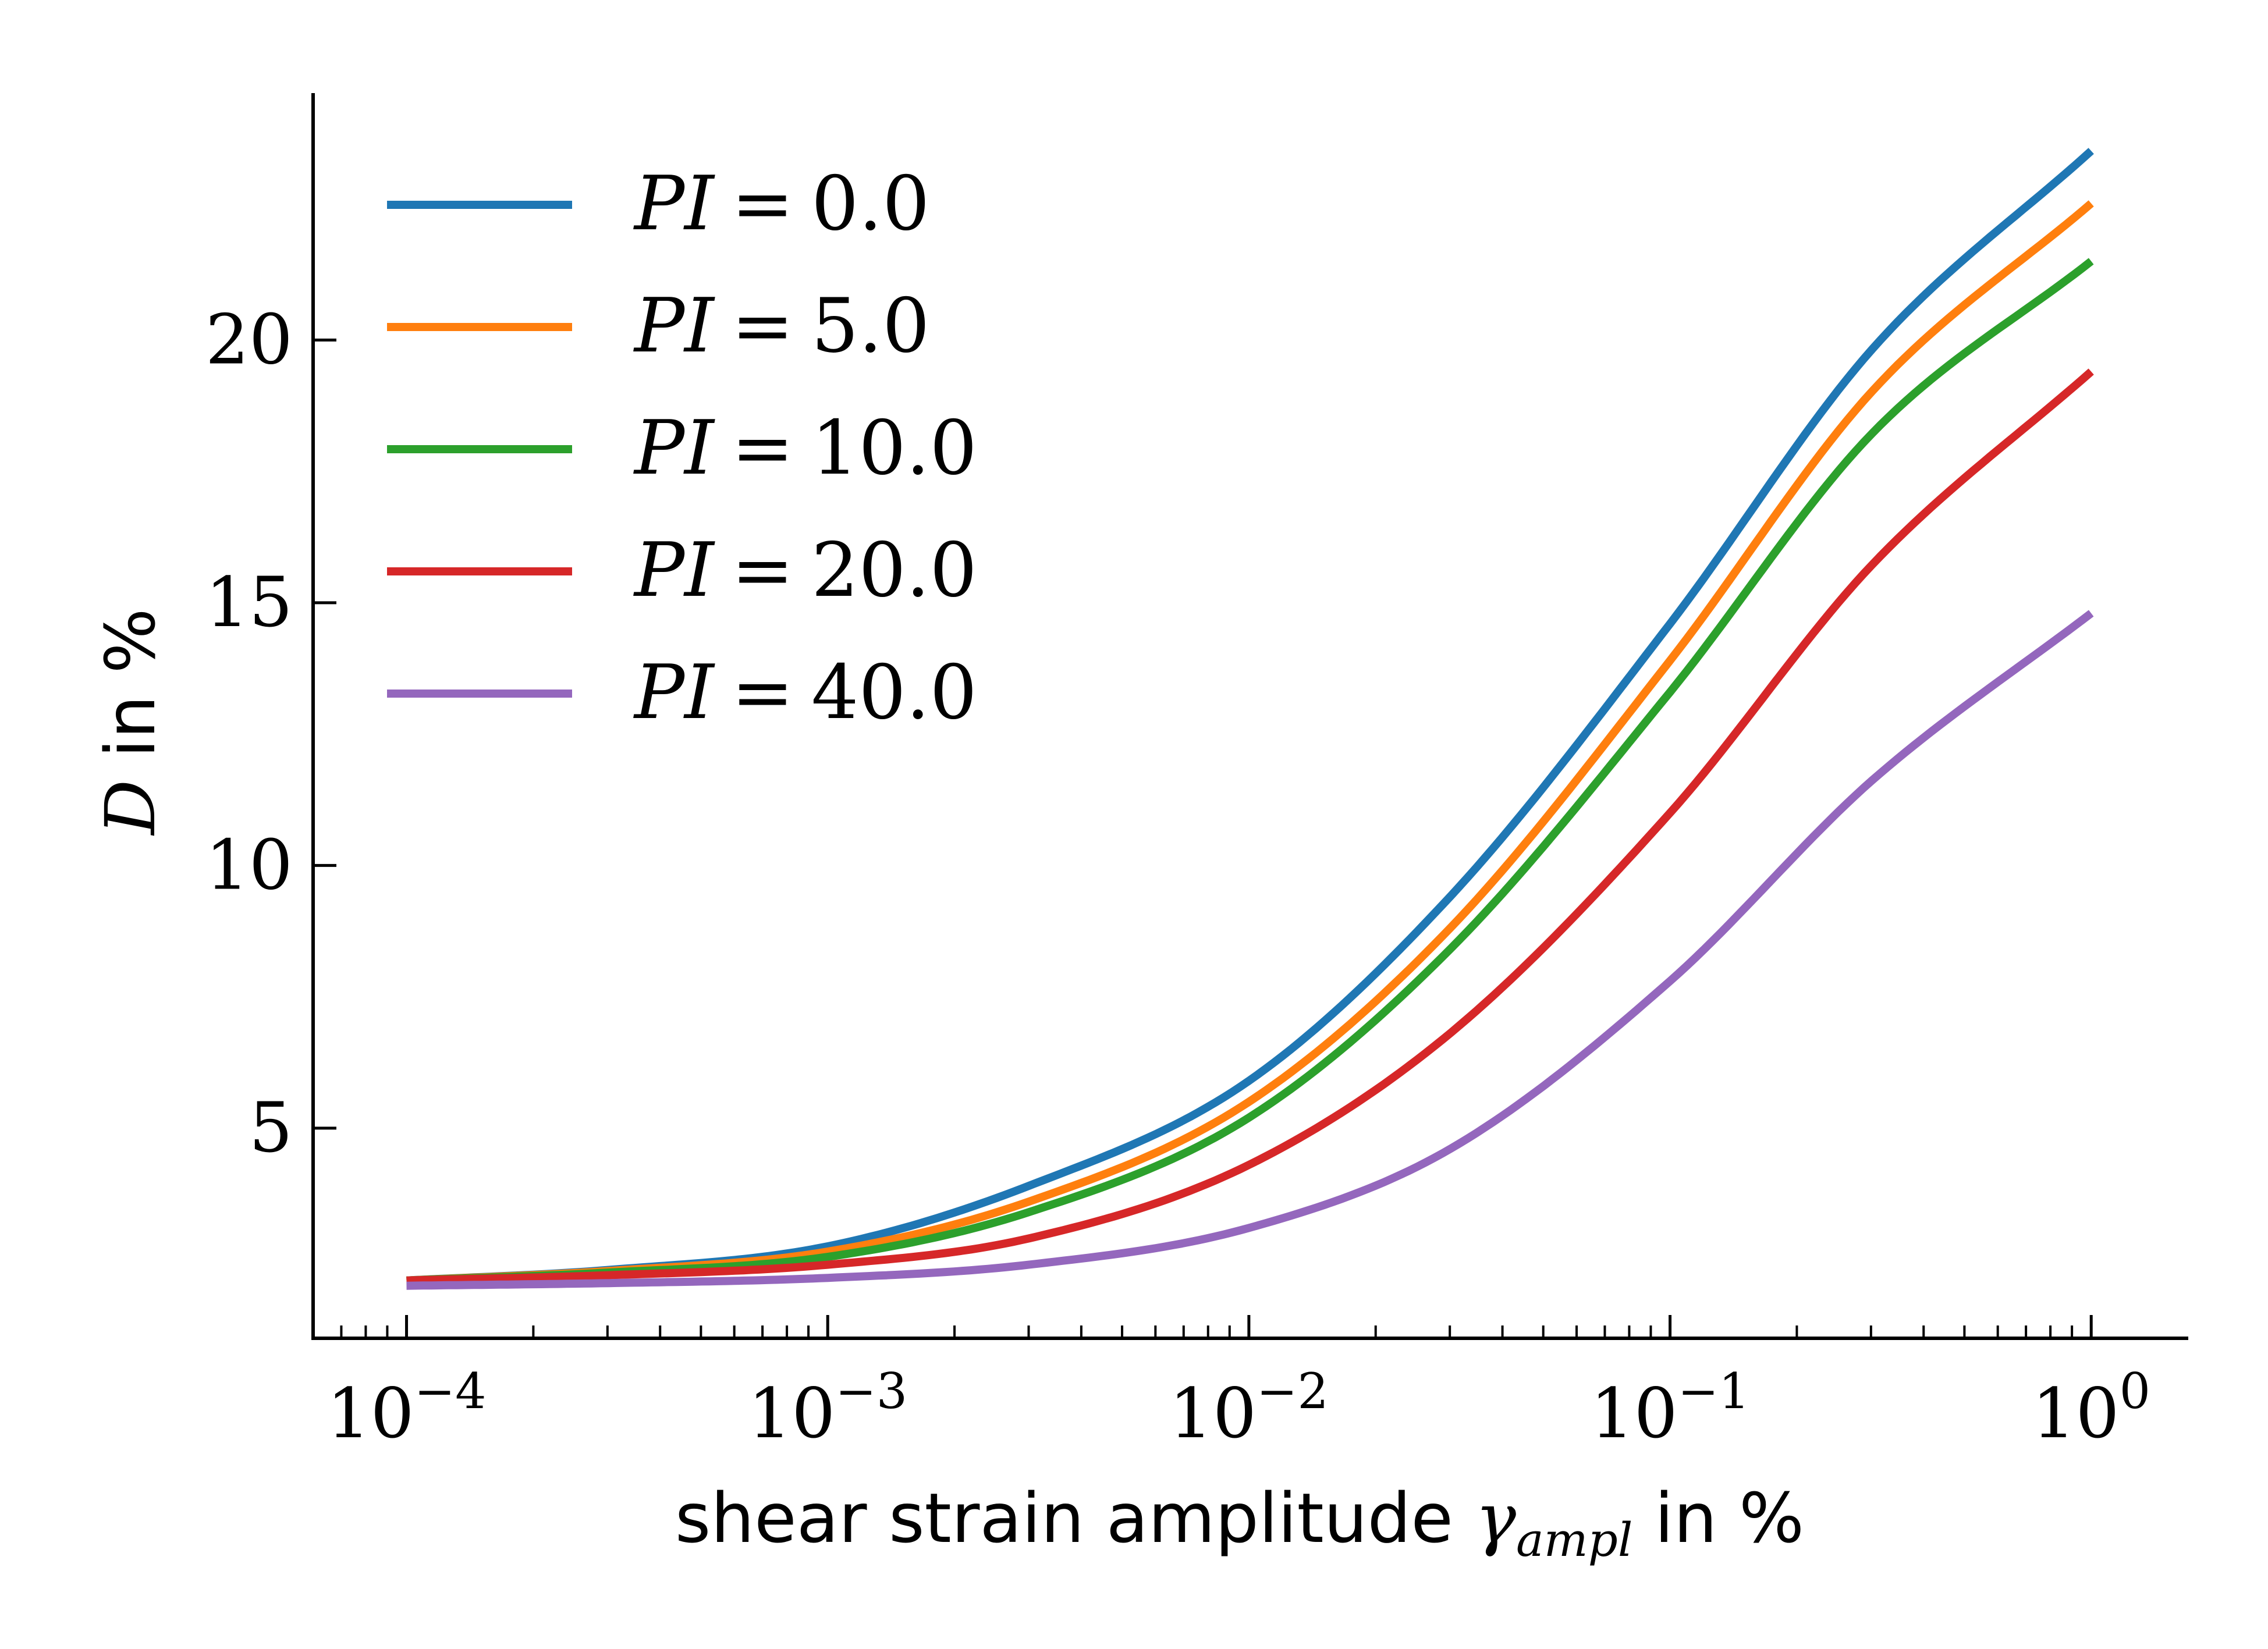 This screenshot has width=2268, height=1649. I want to click on legend: PI = 0.0 PI = 5.0 PI = 10.0 PI = 20.0 PI = 40.0, so click(682, 448).